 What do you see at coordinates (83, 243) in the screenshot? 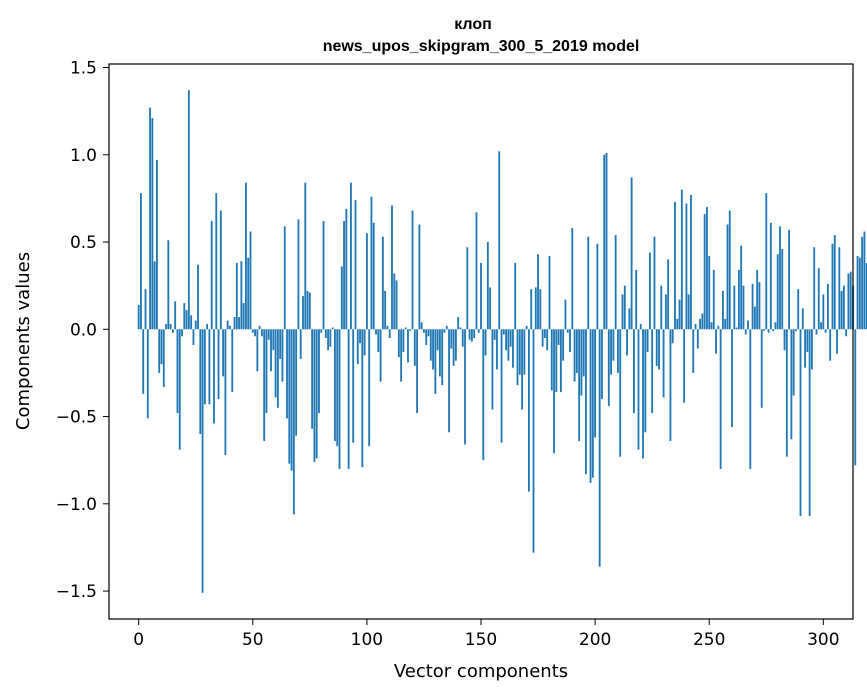
I see `y-tick-label: 0.5` at bounding box center [83, 243].